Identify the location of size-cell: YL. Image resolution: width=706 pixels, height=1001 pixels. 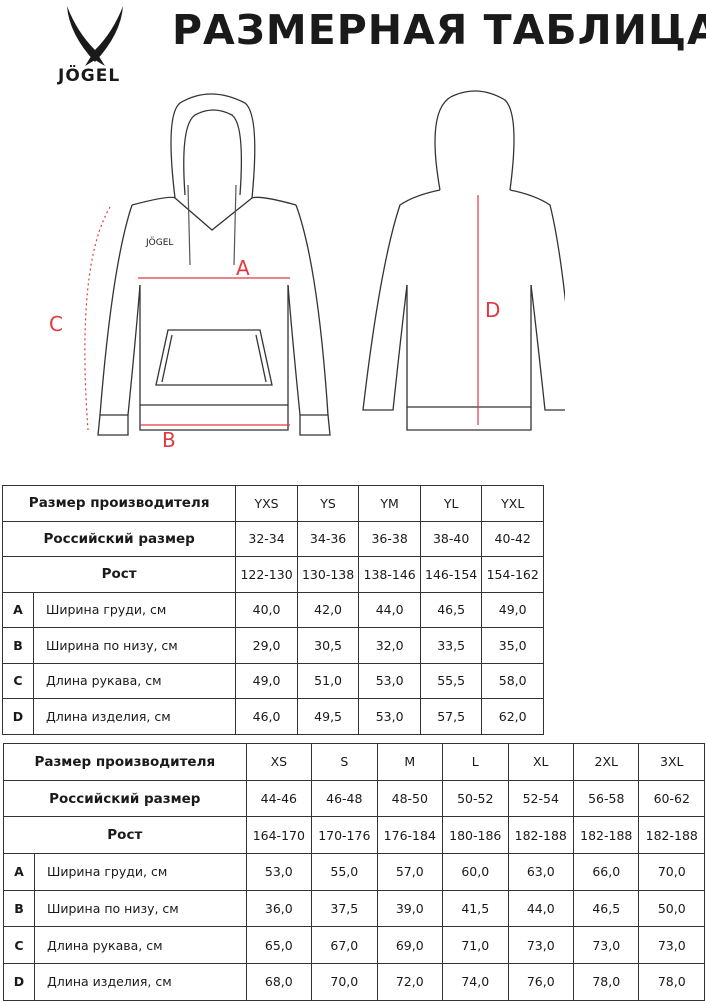
(451, 503).